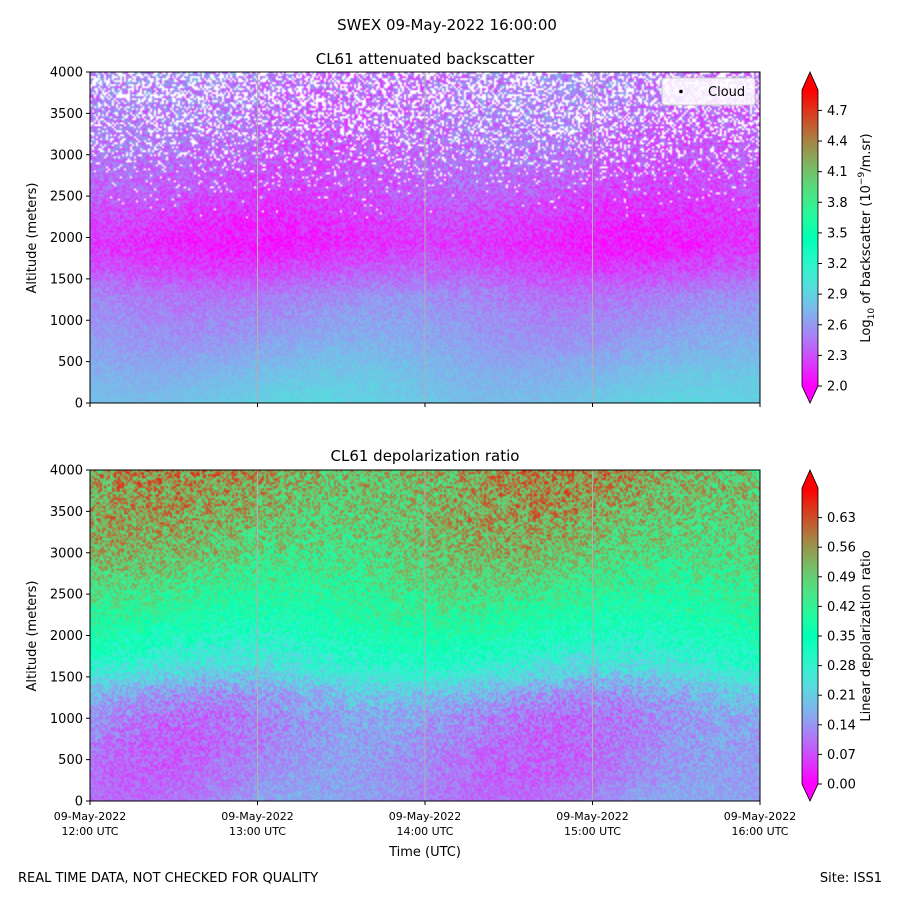  I want to click on colorbar-tick-label: 4.7, so click(837, 111).